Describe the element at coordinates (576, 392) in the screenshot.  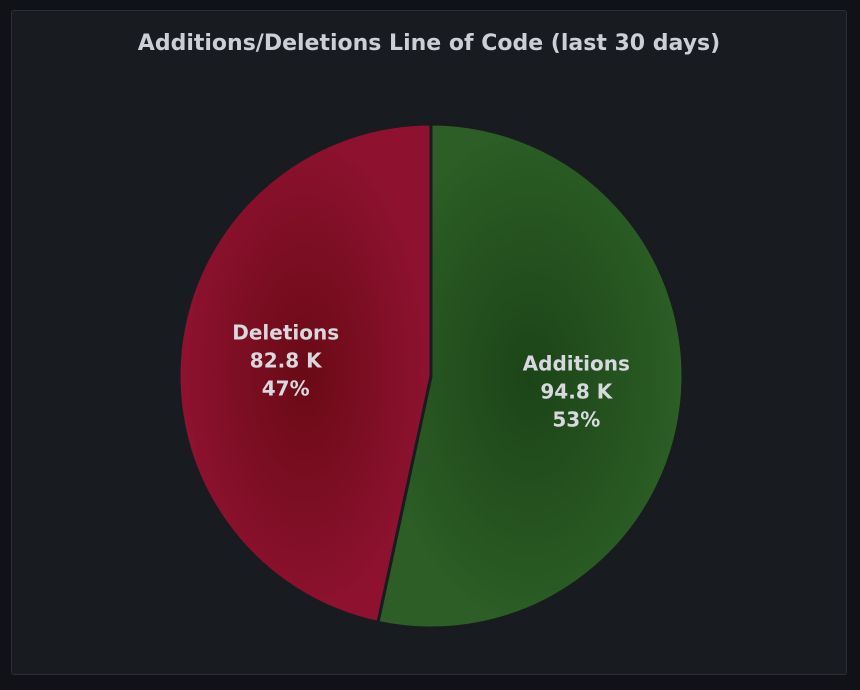
I see `slice-label-additions-value: 94.8 K` at that location.